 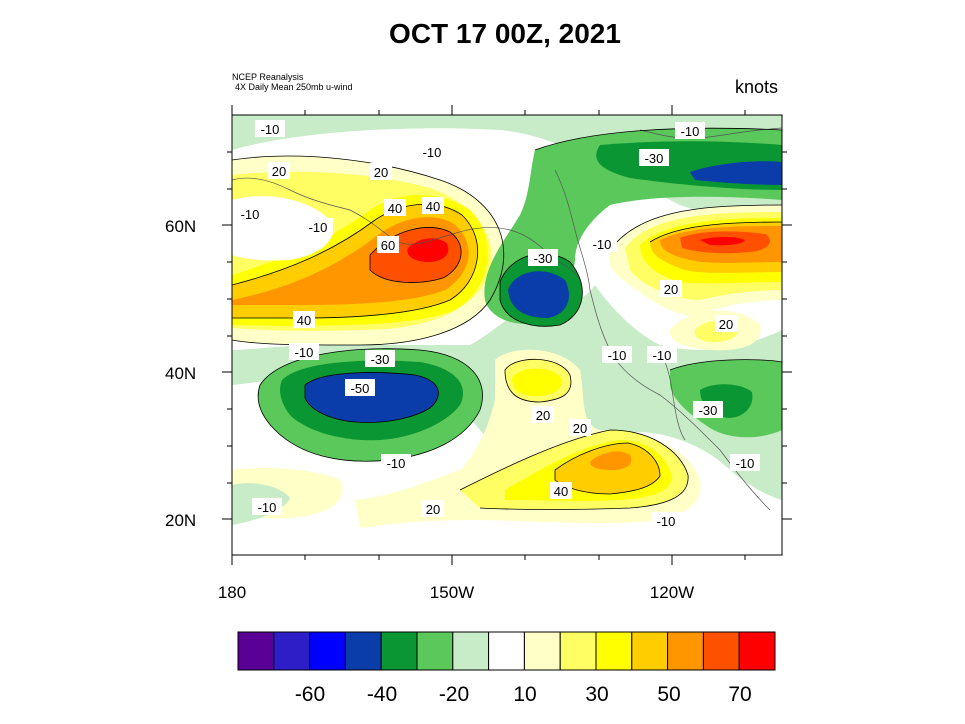 What do you see at coordinates (672, 592) in the screenshot?
I see `x-tick-120w: 120W` at bounding box center [672, 592].